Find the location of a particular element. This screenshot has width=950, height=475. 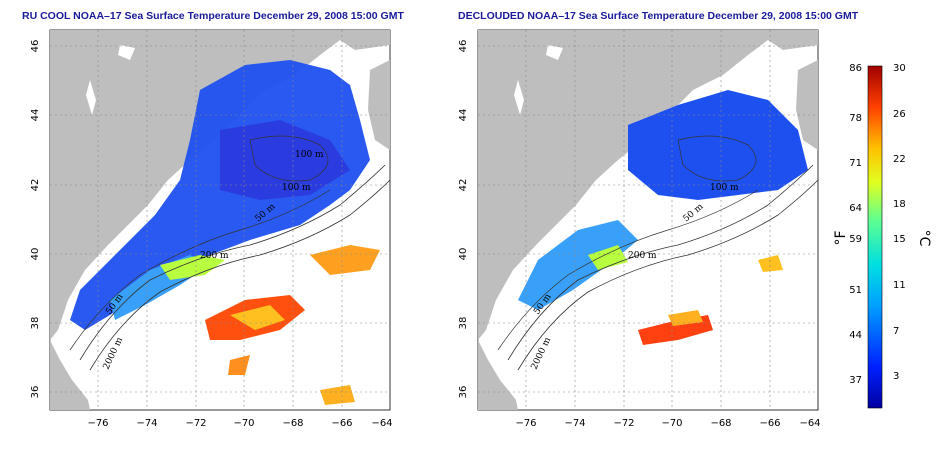

right-contour-label-200m: 200 m is located at coordinates (642, 256).